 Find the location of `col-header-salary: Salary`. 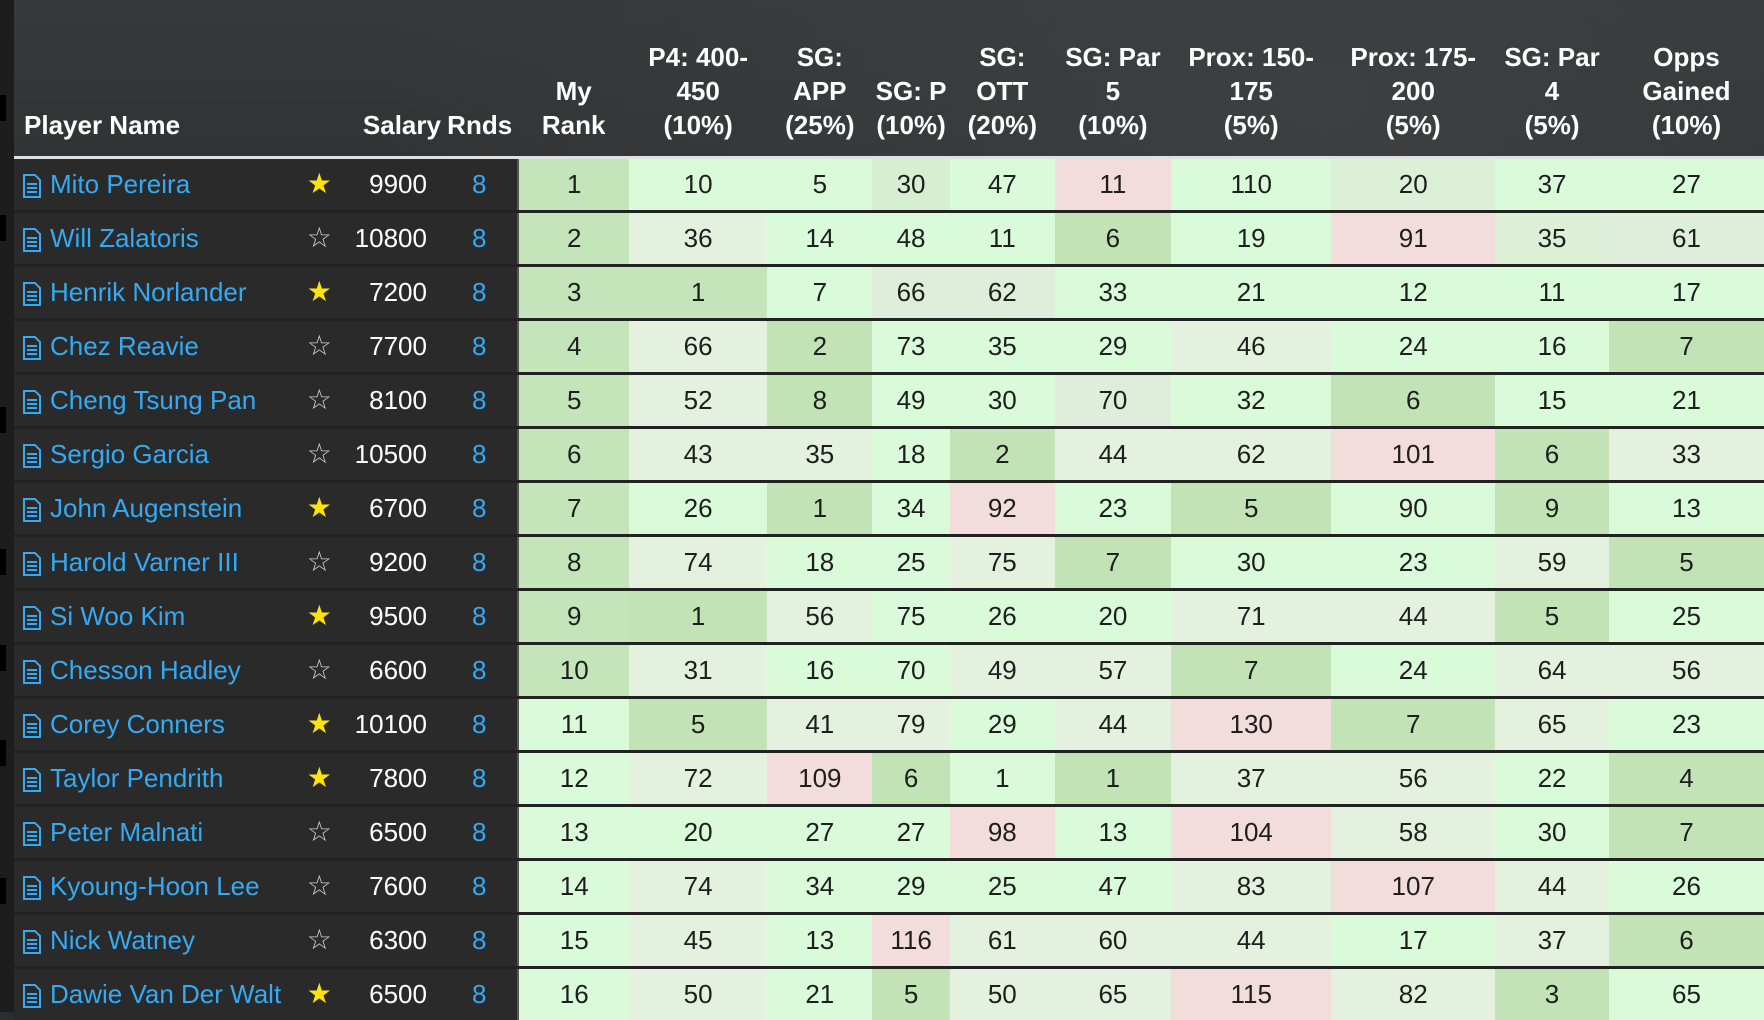

col-header-salary: Salary is located at coordinates (391, 79).